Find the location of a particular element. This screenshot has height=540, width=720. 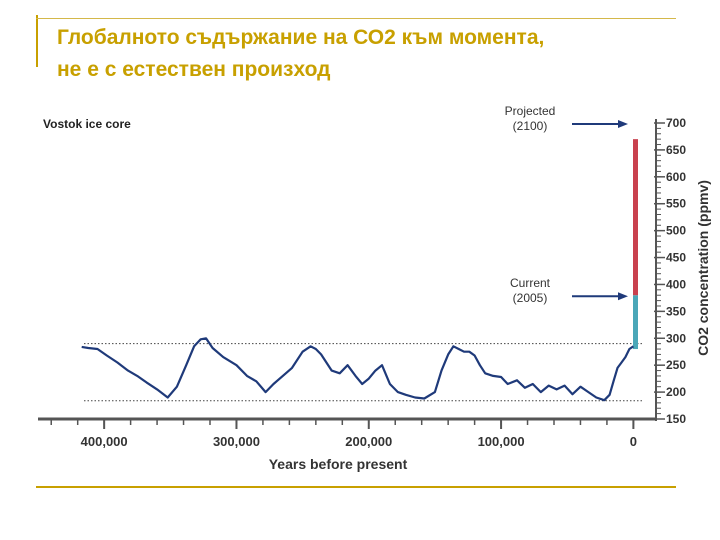

title-accent-bar is located at coordinates (37, 41).